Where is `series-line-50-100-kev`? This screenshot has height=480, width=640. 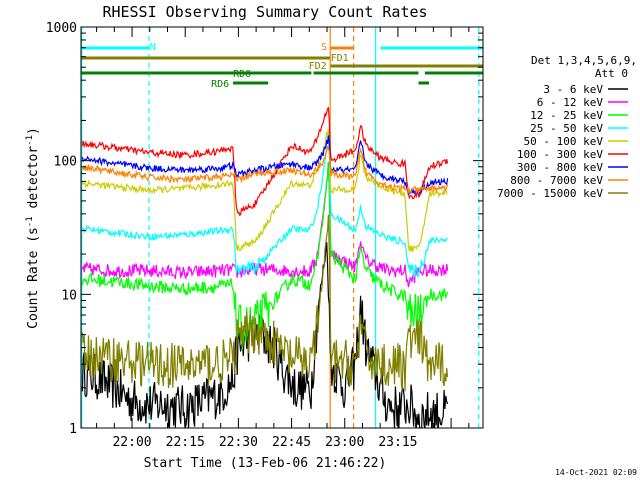
series-line-50-100-kev is located at coordinates (264, 190).